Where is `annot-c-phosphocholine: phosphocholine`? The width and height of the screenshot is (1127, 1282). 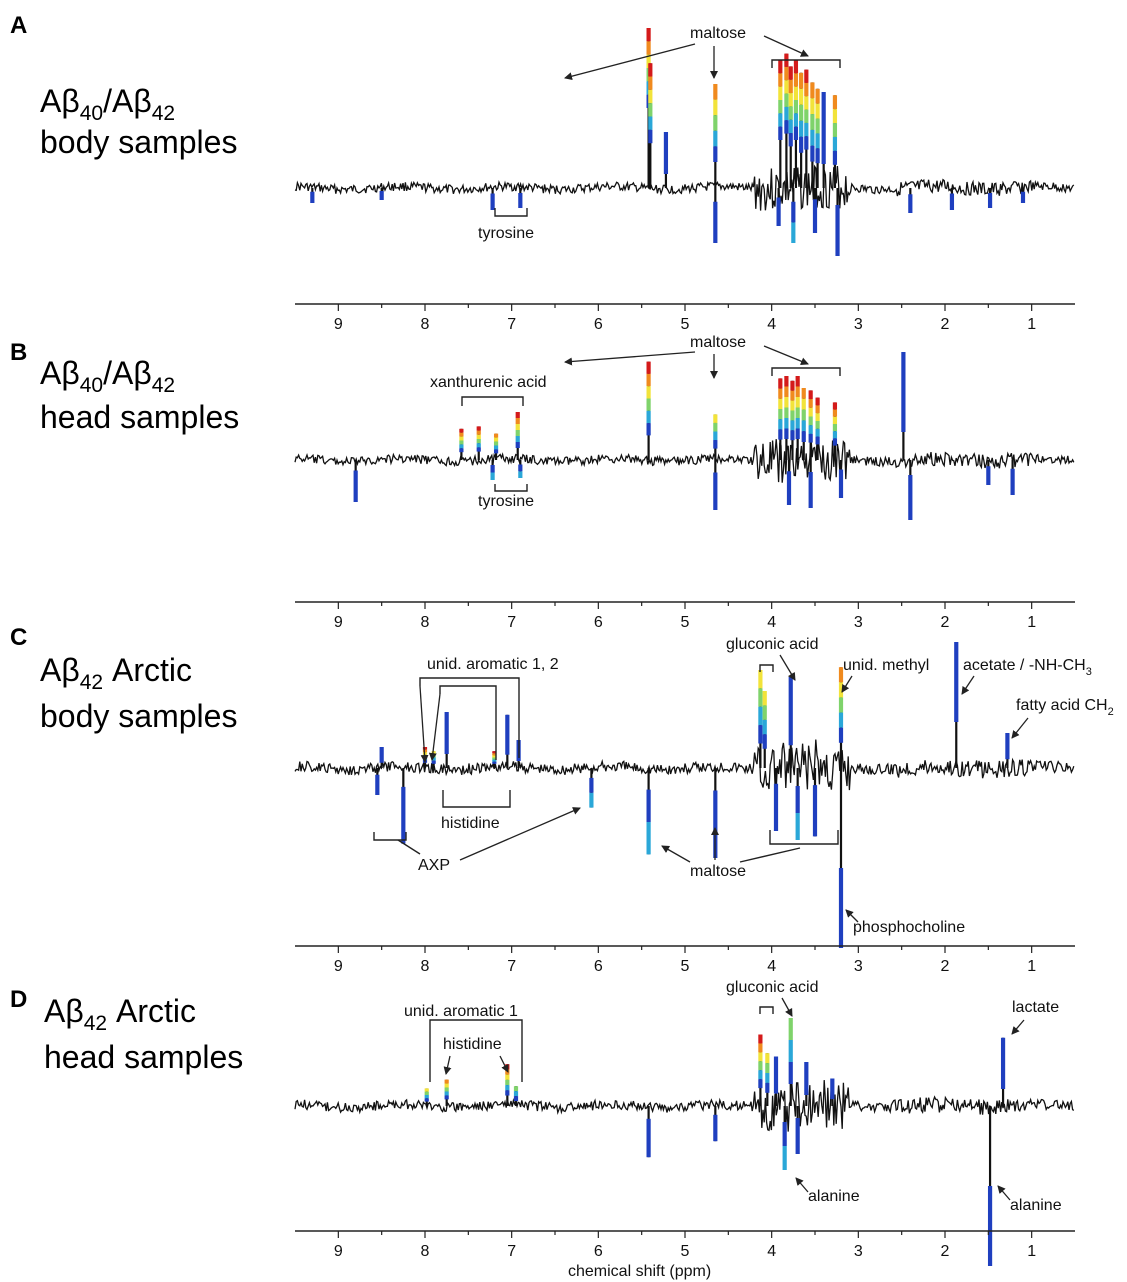 annot-c-phosphocholine: phosphocholine is located at coordinates (909, 927).